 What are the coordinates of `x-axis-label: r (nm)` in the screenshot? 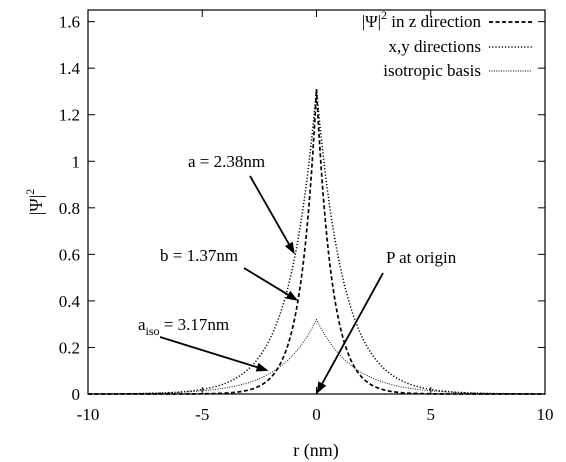 It's located at (315, 450).